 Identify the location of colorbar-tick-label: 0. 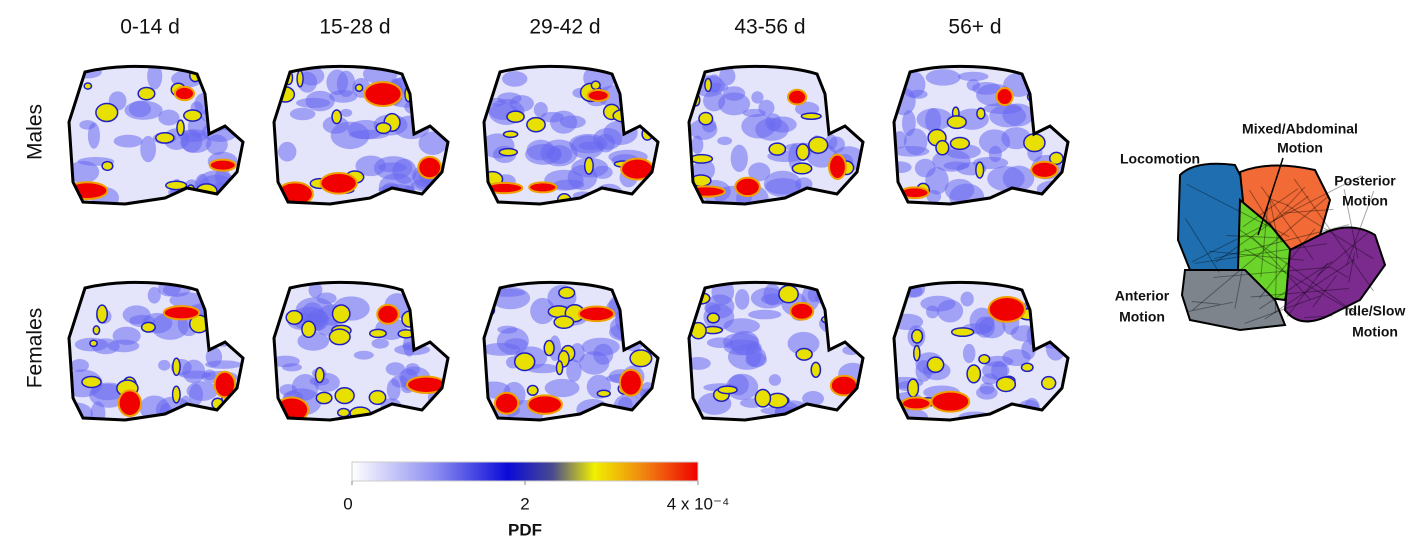
(347, 503).